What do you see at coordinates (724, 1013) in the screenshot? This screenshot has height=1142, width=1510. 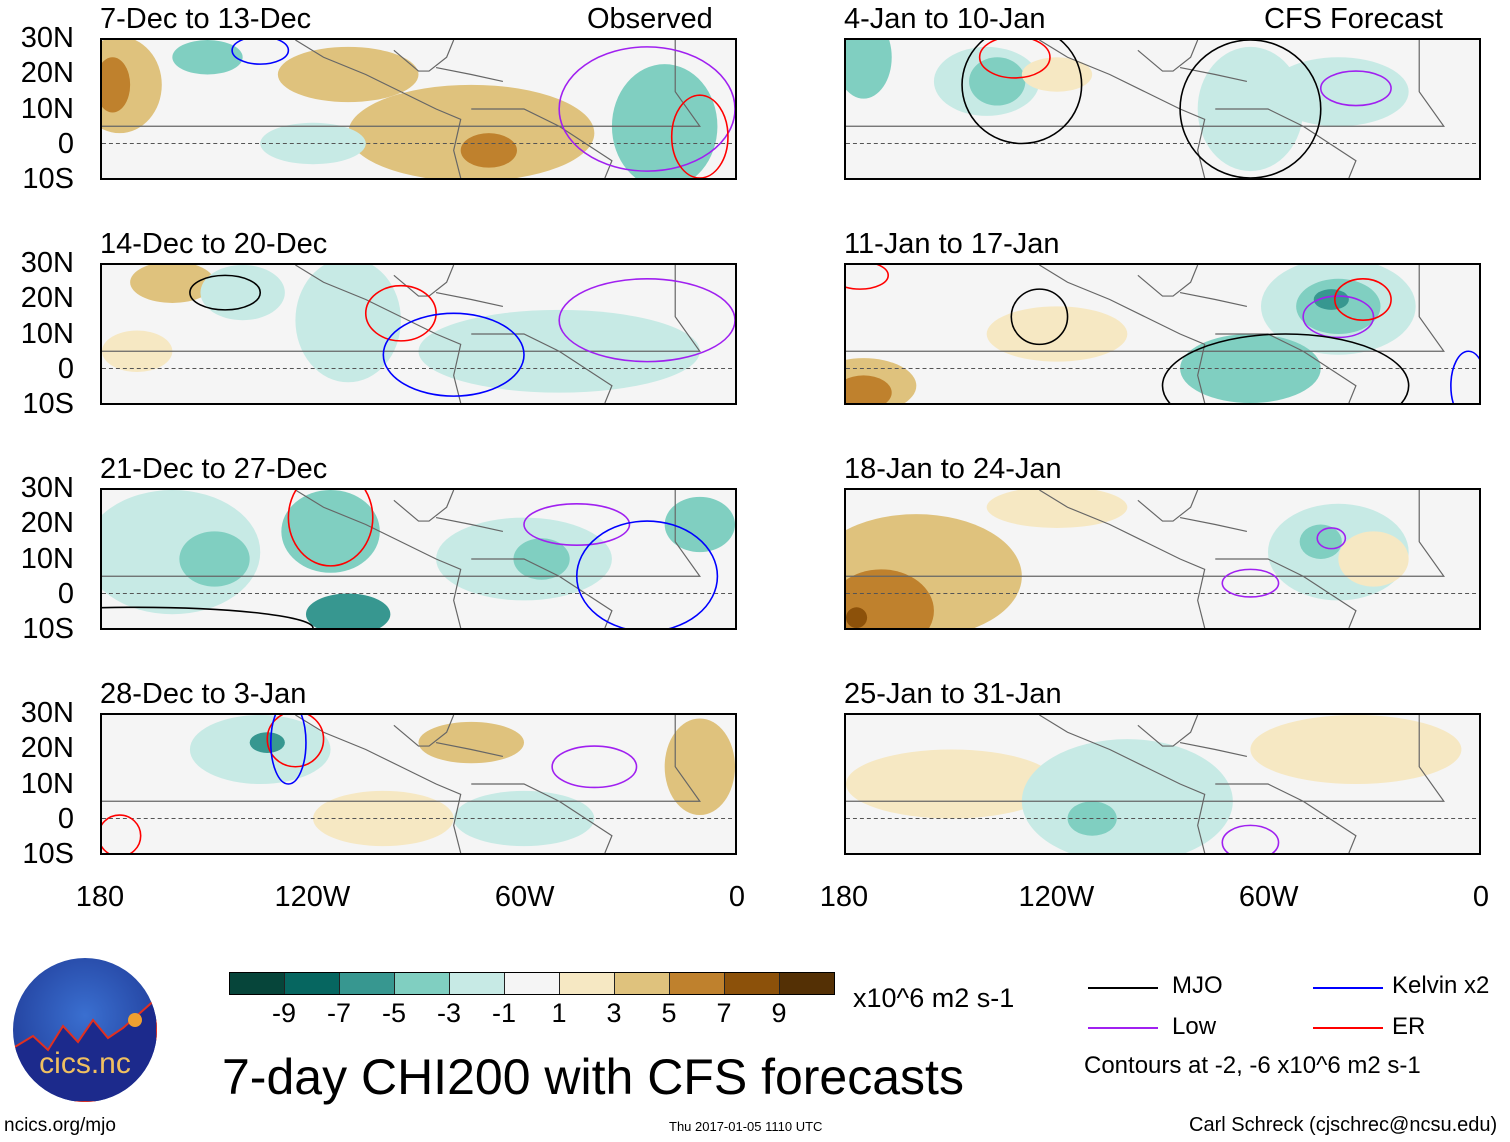 I see `colorbar-tick: 7` at bounding box center [724, 1013].